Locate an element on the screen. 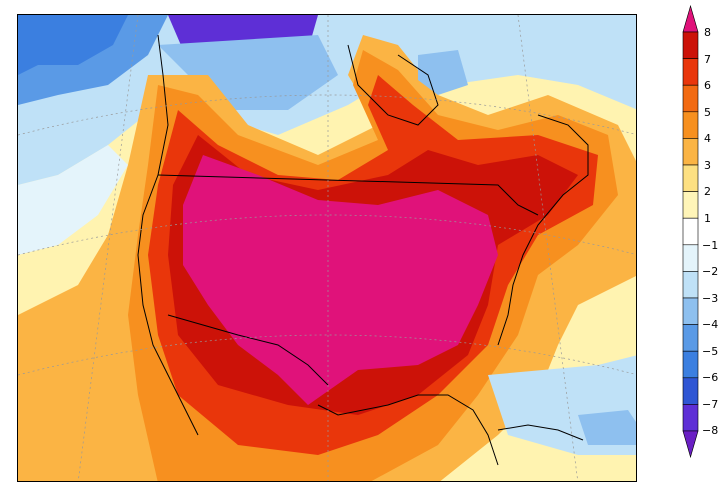  colorbar-label: −5 is located at coordinates (710, 351).